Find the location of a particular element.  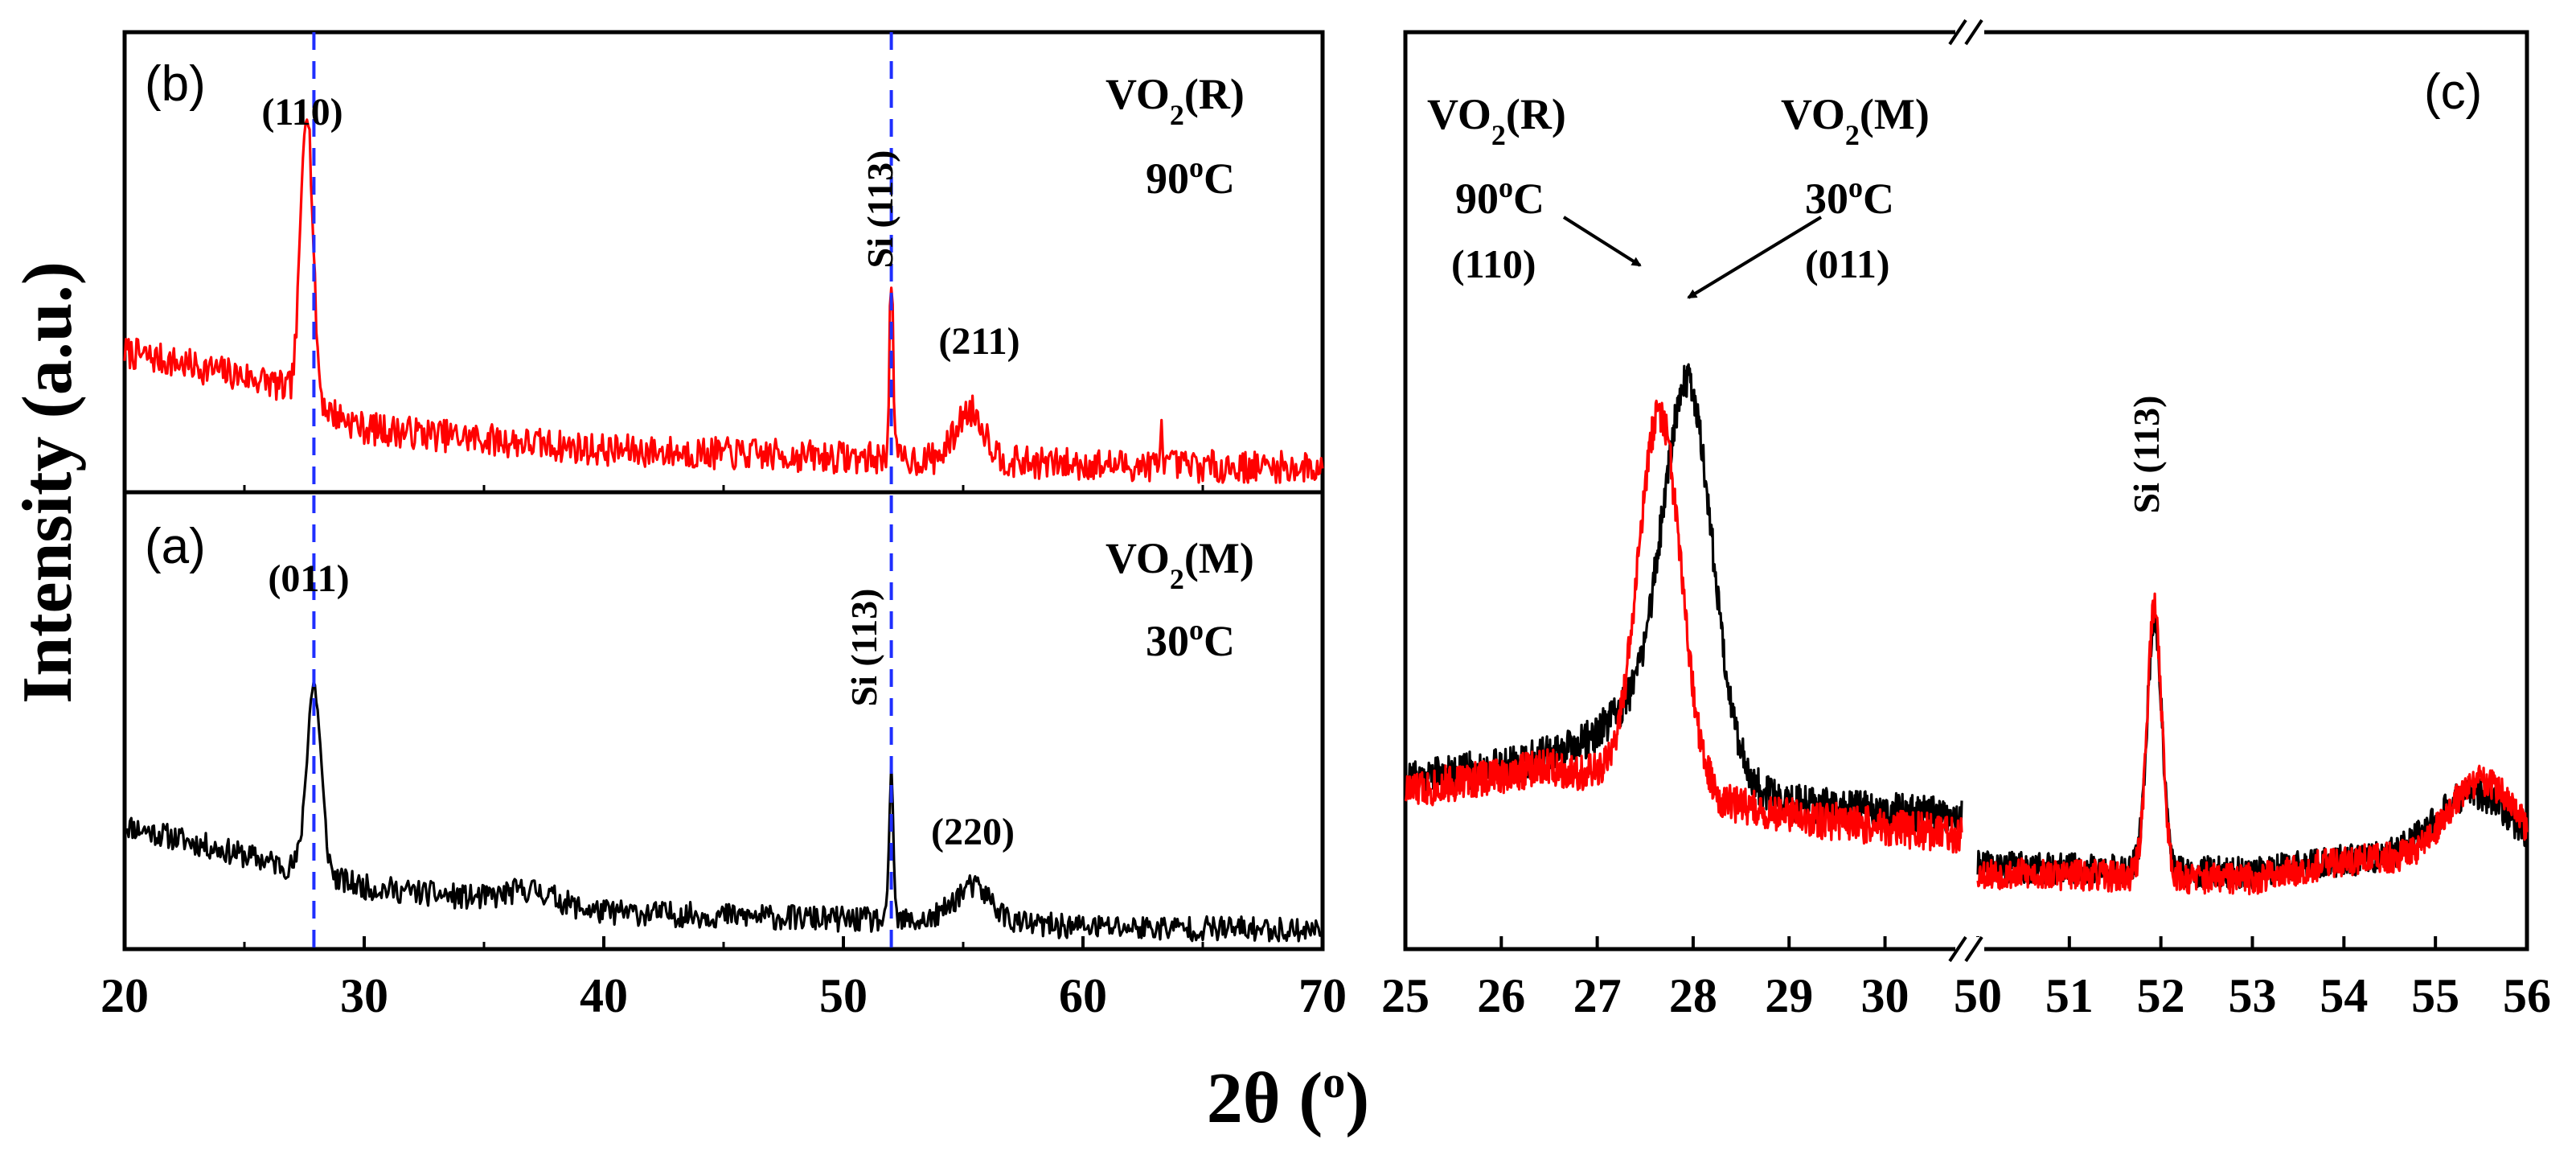

x-tick-label-c-left-0: 25 is located at coordinates (1405, 995).